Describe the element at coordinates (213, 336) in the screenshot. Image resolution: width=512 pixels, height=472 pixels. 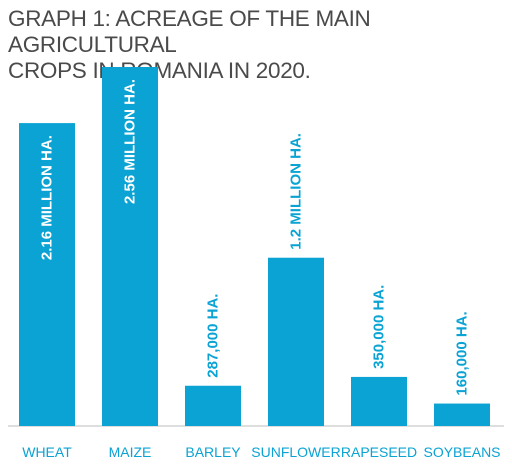
I see `data-label-barley: 287,000 HA.` at that location.